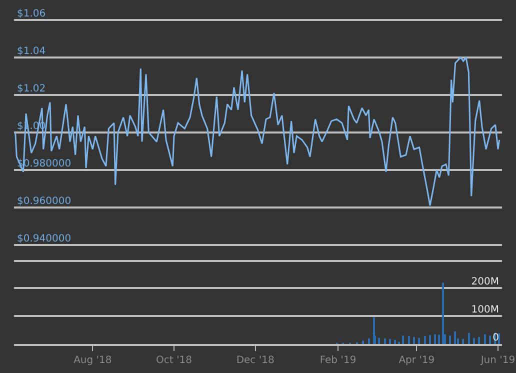 This screenshot has height=373, width=516. Describe the element at coordinates (255, 360) in the screenshot. I see `x-tick-label: Dec '18` at that location.